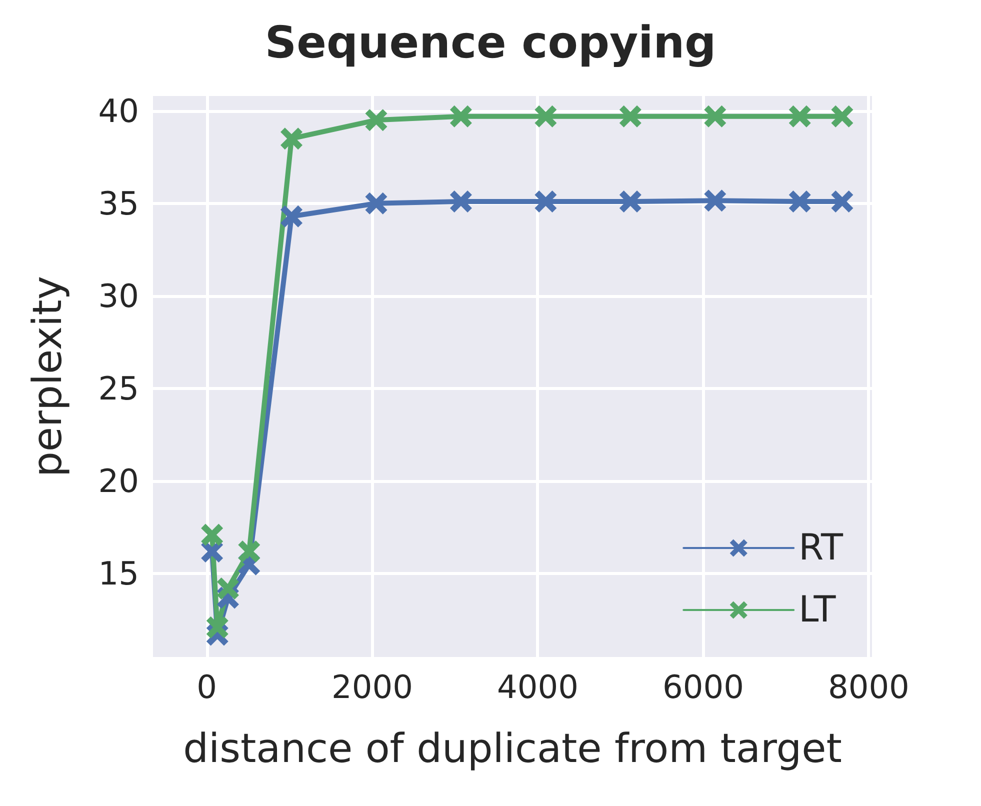  Describe the element at coordinates (869, 687) in the screenshot. I see `x-tick-label: 8000` at that location.